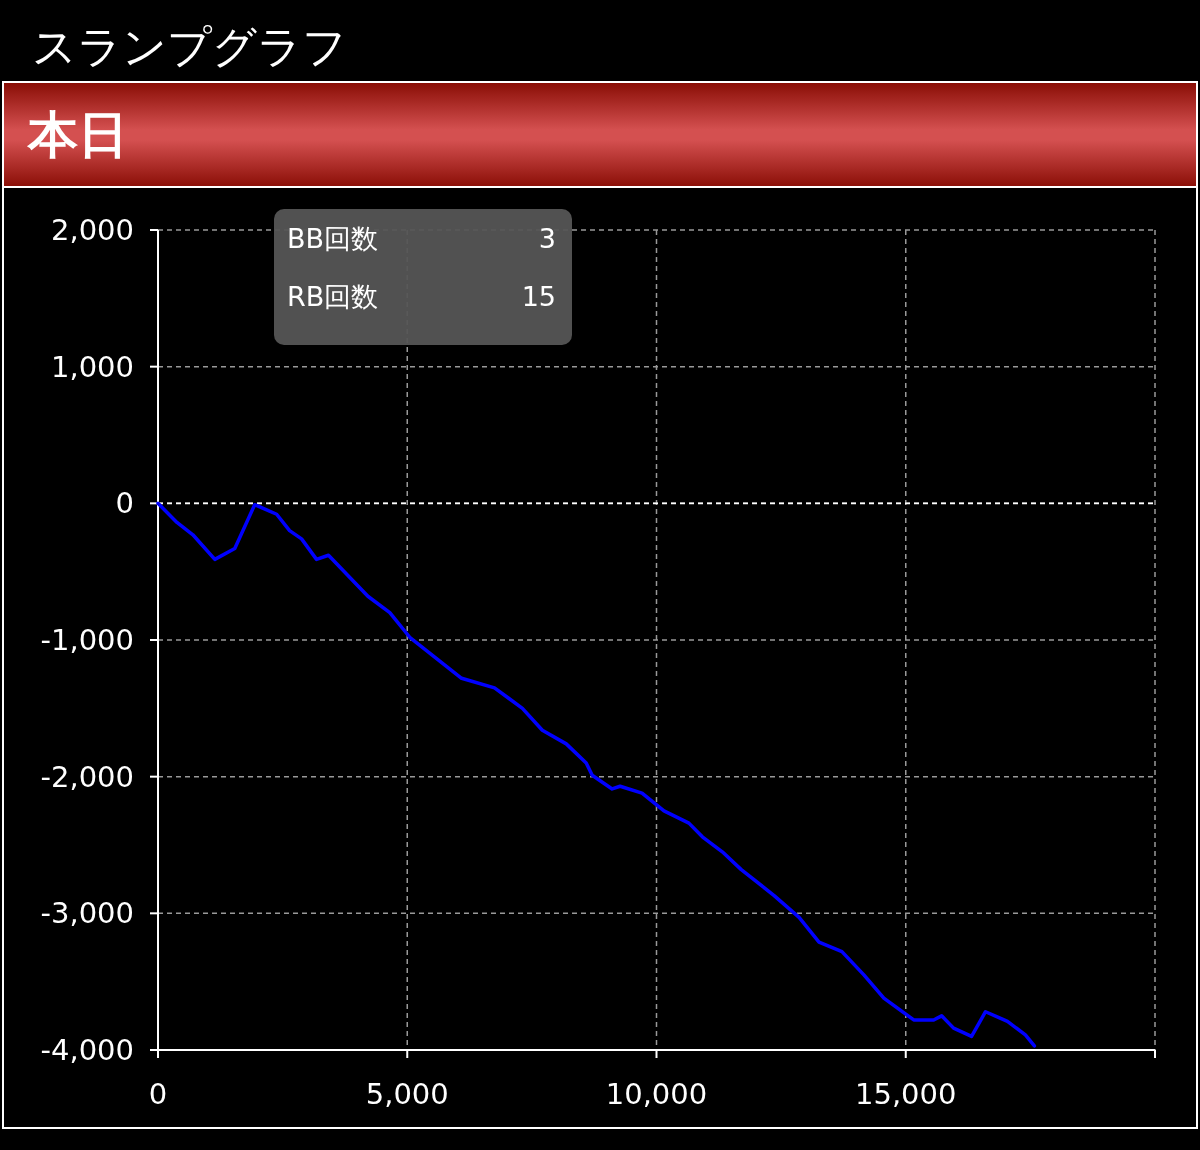 This screenshot has height=1150, width=1200. I want to click on chart-title: スランプグラフ, so click(189, 46).